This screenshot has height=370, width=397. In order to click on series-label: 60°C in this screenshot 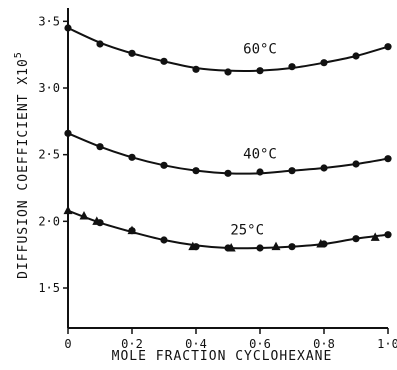, I will do `click(260, 49)`.